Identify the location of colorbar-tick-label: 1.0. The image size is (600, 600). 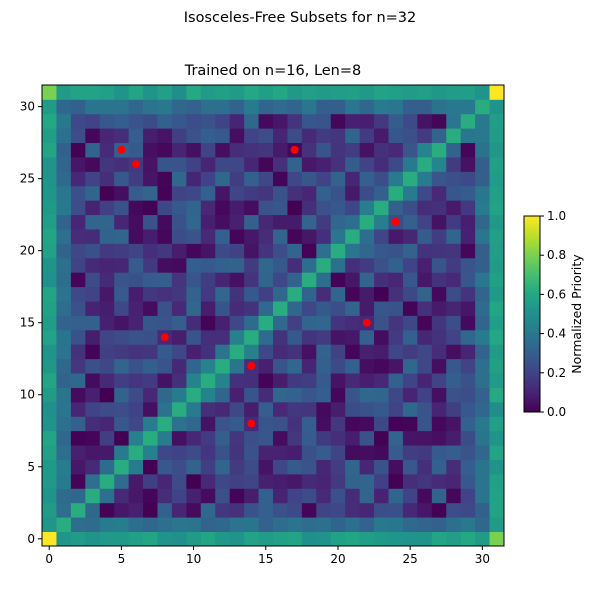
(556, 216).